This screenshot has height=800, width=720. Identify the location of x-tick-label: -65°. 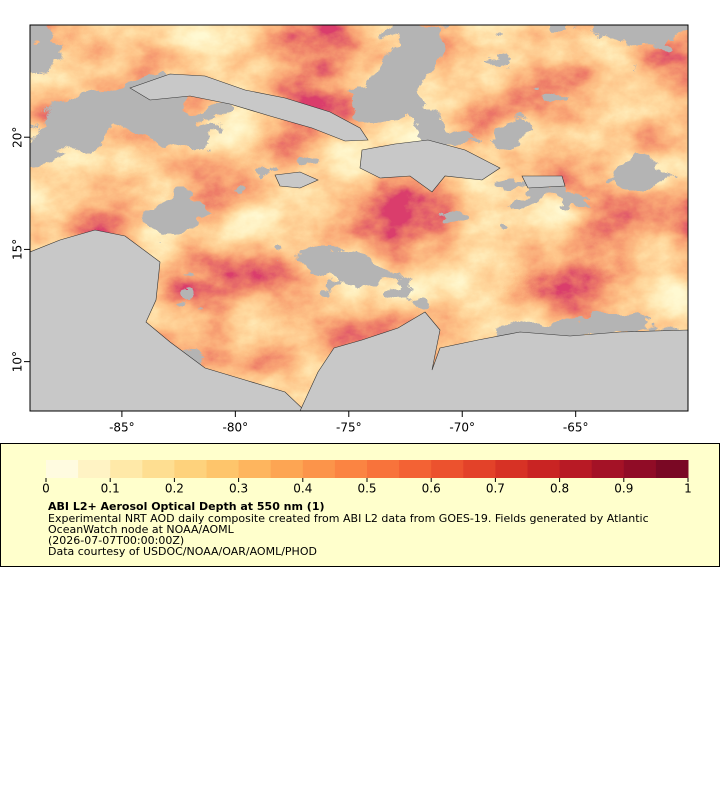
(576, 428).